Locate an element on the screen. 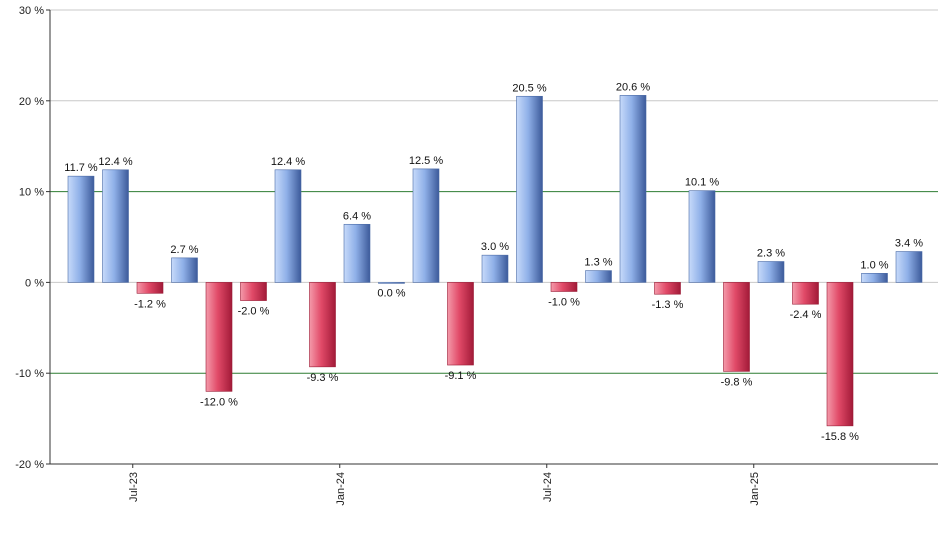  bar-data-label: 3.0 % is located at coordinates (495, 247).